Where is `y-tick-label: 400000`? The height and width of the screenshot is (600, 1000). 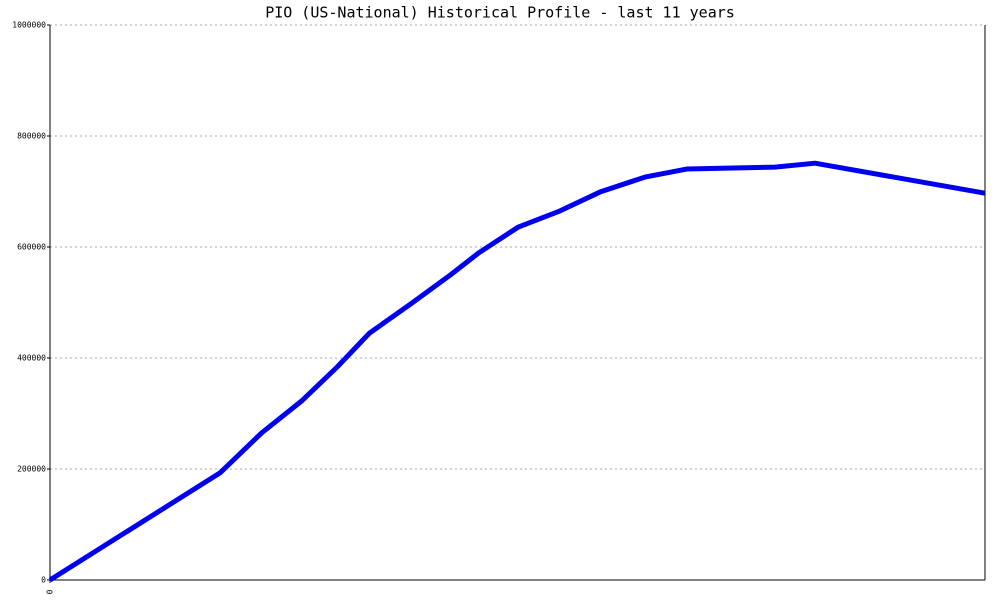
y-tick-label: 400000 is located at coordinates (31, 358).